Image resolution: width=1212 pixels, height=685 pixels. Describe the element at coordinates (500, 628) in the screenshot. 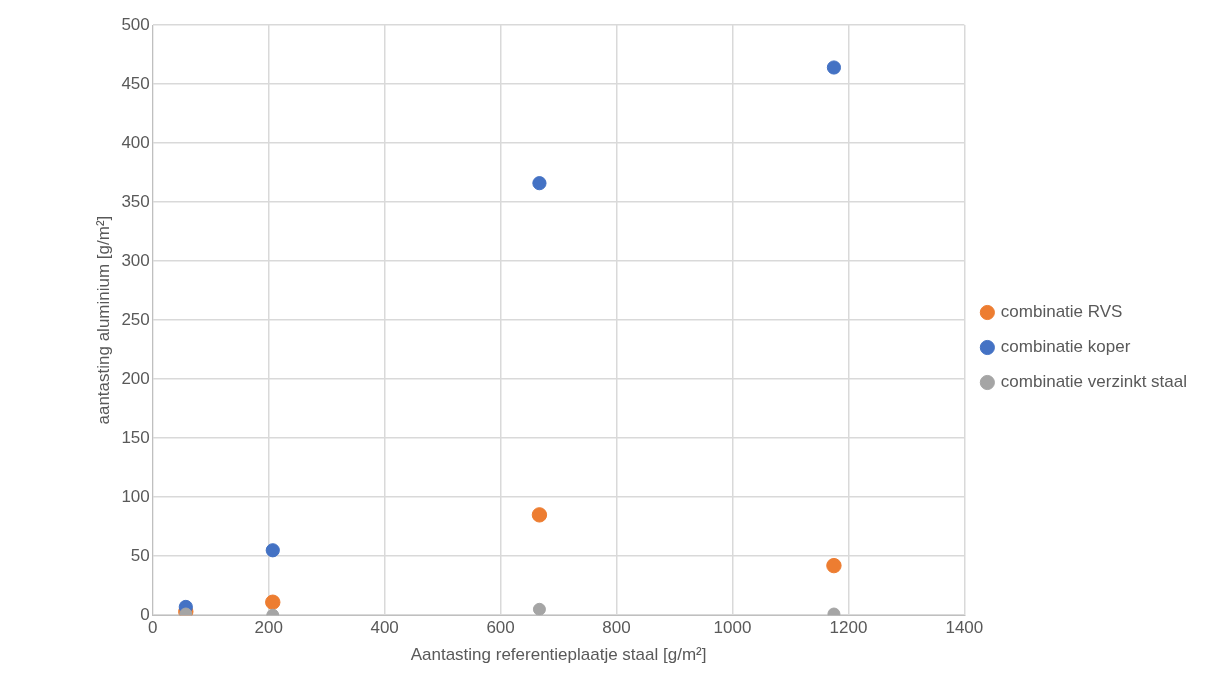

I see `x-tick-label: 600` at that location.